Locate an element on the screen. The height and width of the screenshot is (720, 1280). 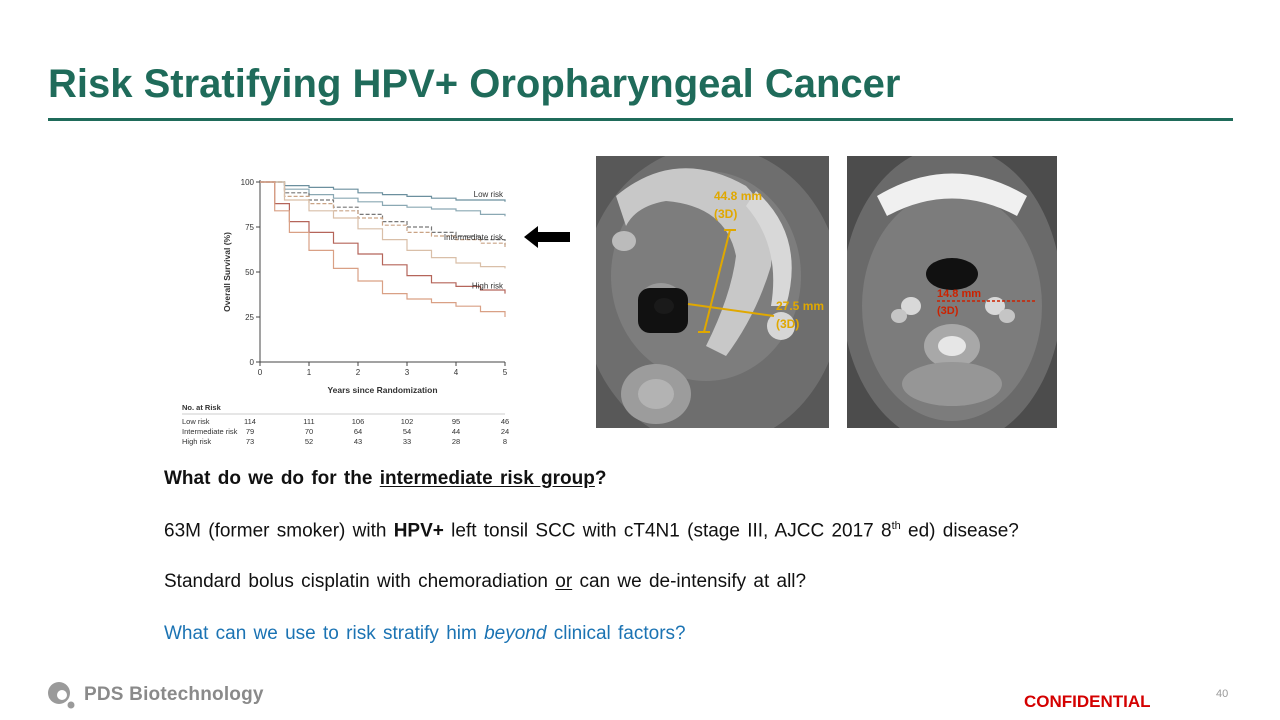
question-post: ? is located at coordinates (600, 478).